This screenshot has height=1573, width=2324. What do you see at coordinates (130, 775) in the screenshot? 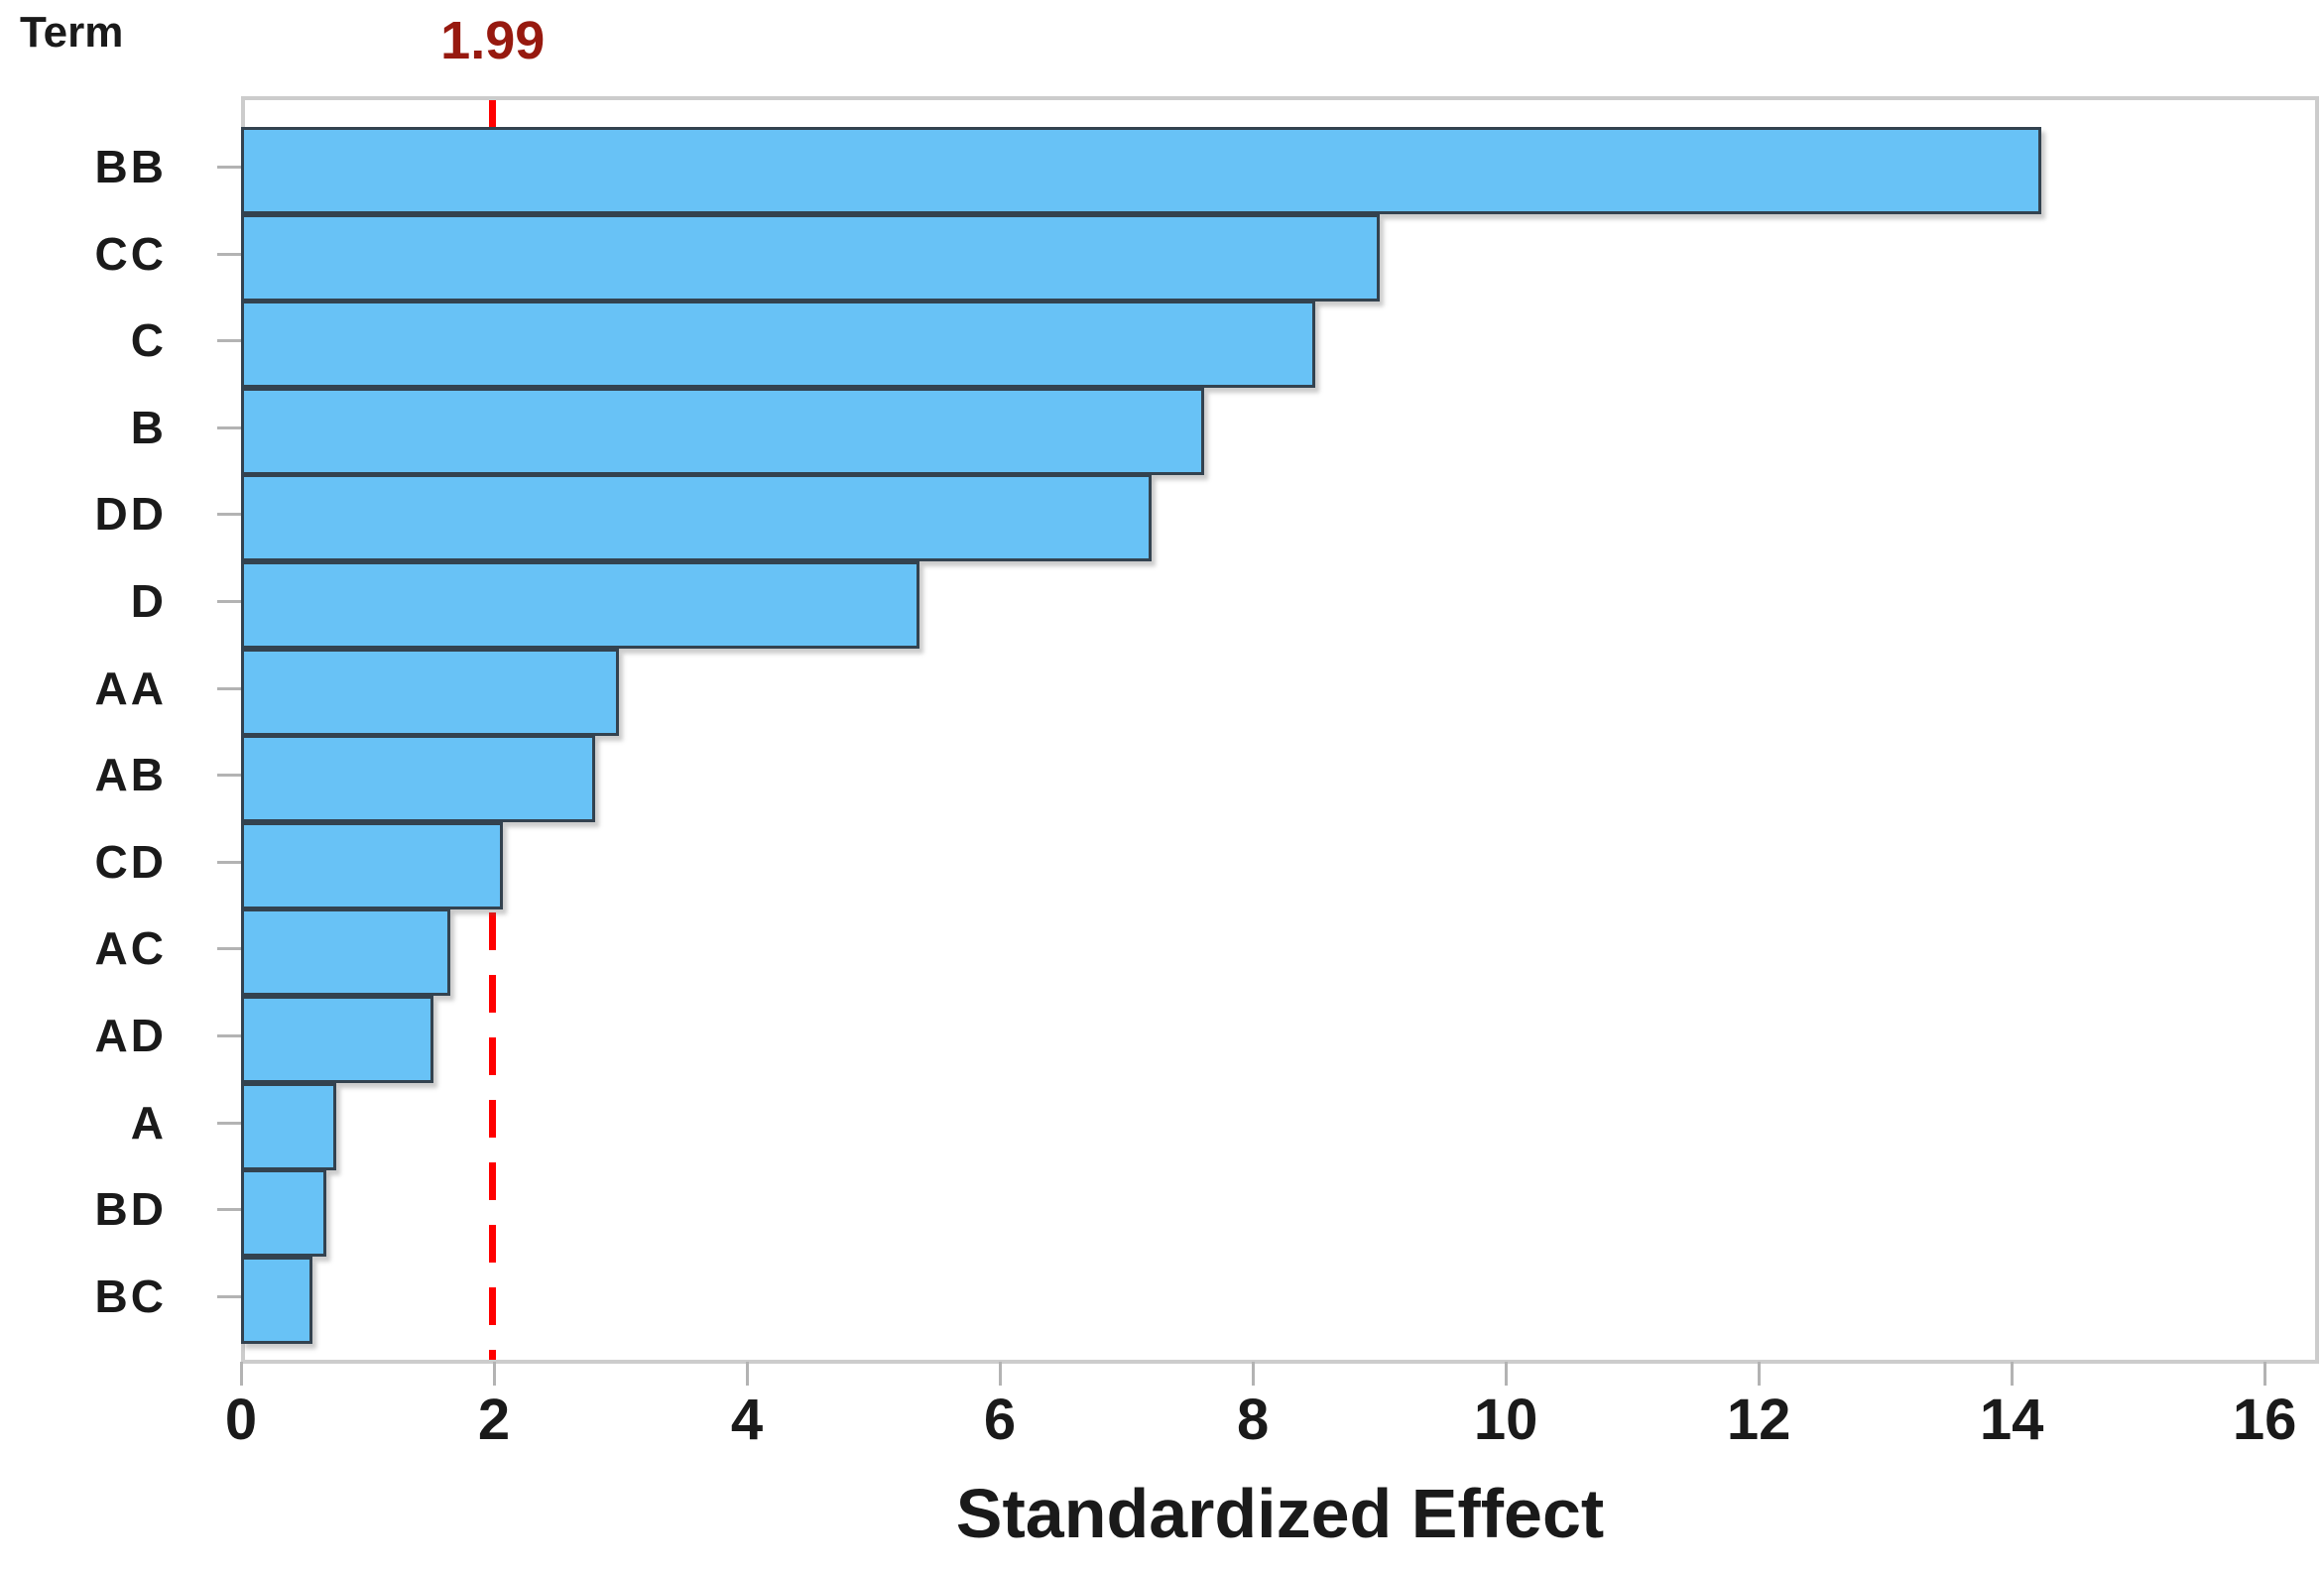
I see `y-category-label-AB: AB` at bounding box center [130, 775].